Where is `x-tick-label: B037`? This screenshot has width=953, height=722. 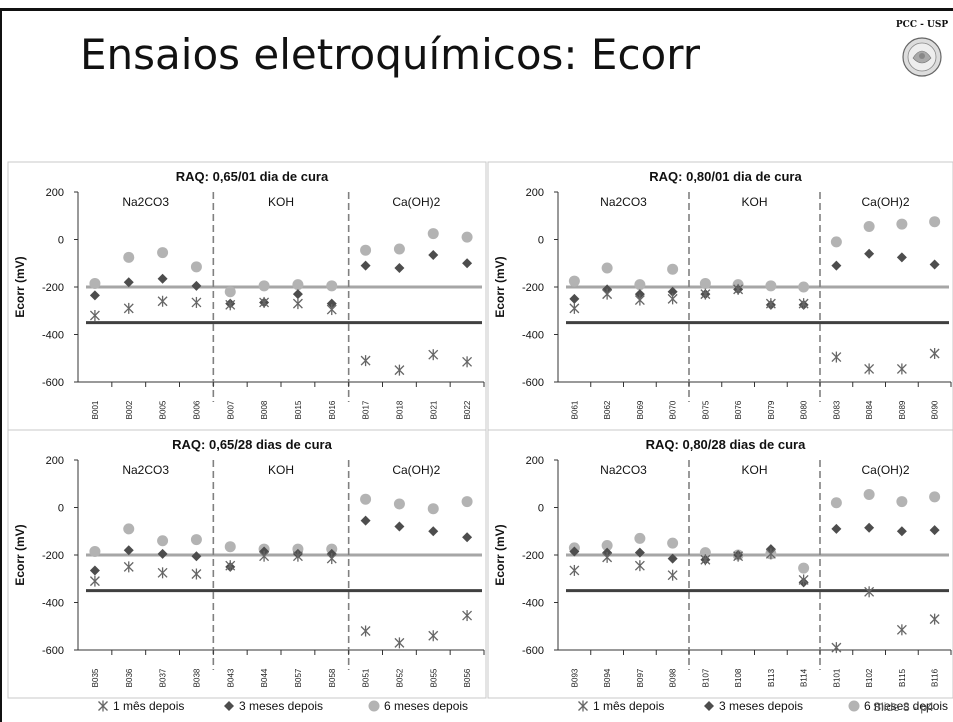
x-tick-label: B037 is located at coordinates (163, 677).